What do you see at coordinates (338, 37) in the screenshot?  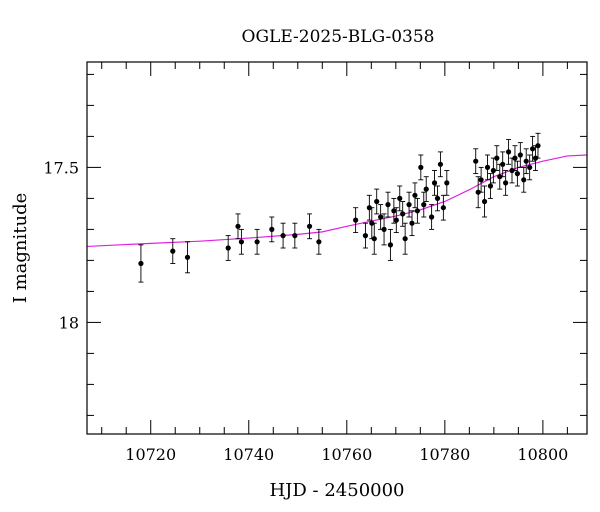 I see `chart-title: OGLE-2025-BLG-0358` at bounding box center [338, 37].